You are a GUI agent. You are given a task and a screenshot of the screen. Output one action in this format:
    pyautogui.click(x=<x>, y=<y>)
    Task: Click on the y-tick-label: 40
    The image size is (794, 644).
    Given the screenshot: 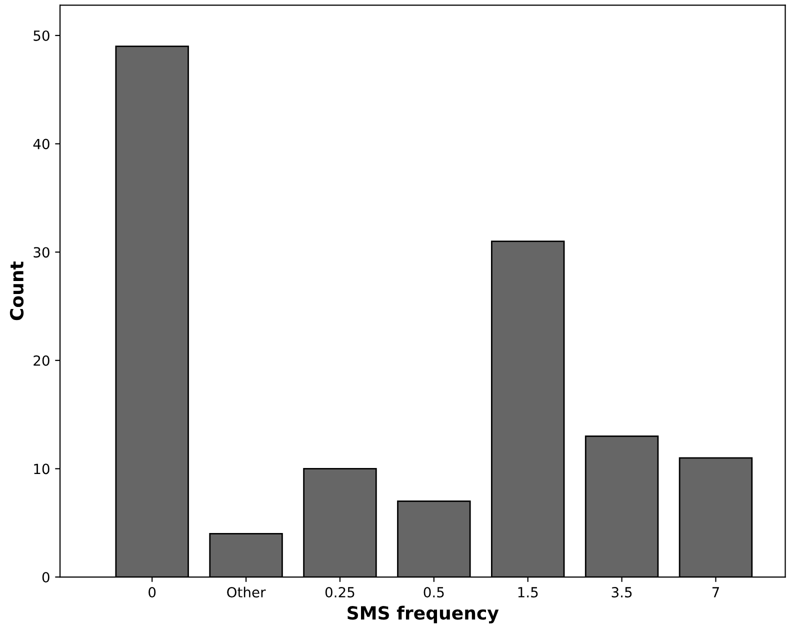 What is the action you would take?
    pyautogui.click(x=41, y=144)
    